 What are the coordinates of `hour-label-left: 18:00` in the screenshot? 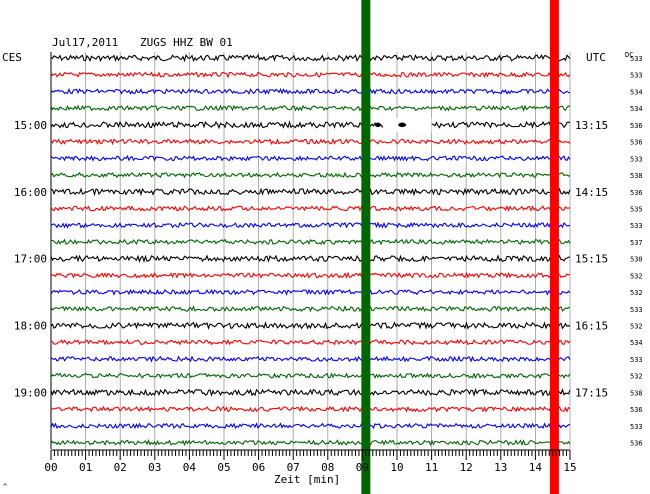 It's located at (30, 326).